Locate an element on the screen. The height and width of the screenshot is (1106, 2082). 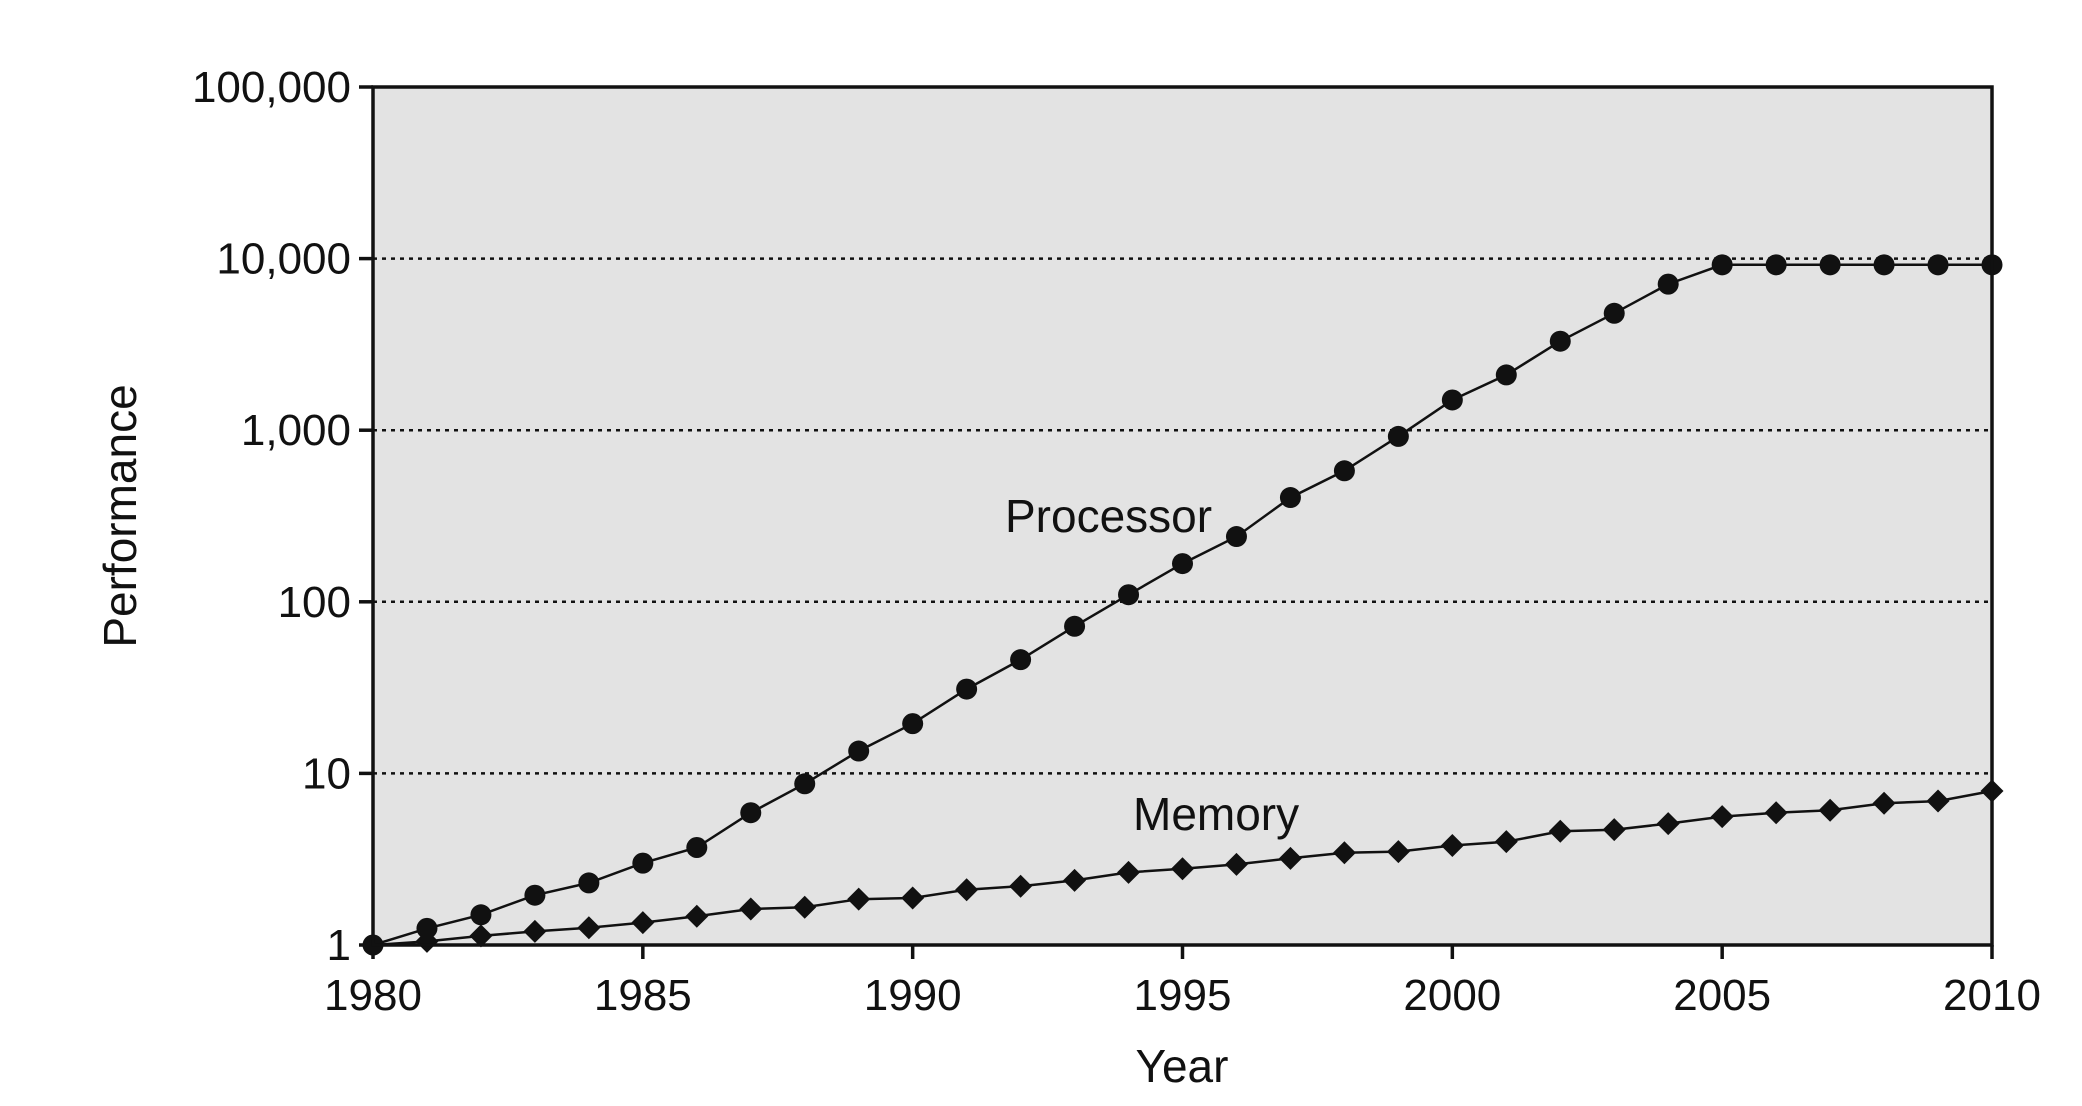
y-axis-title: Performance is located at coordinates (120, 515).